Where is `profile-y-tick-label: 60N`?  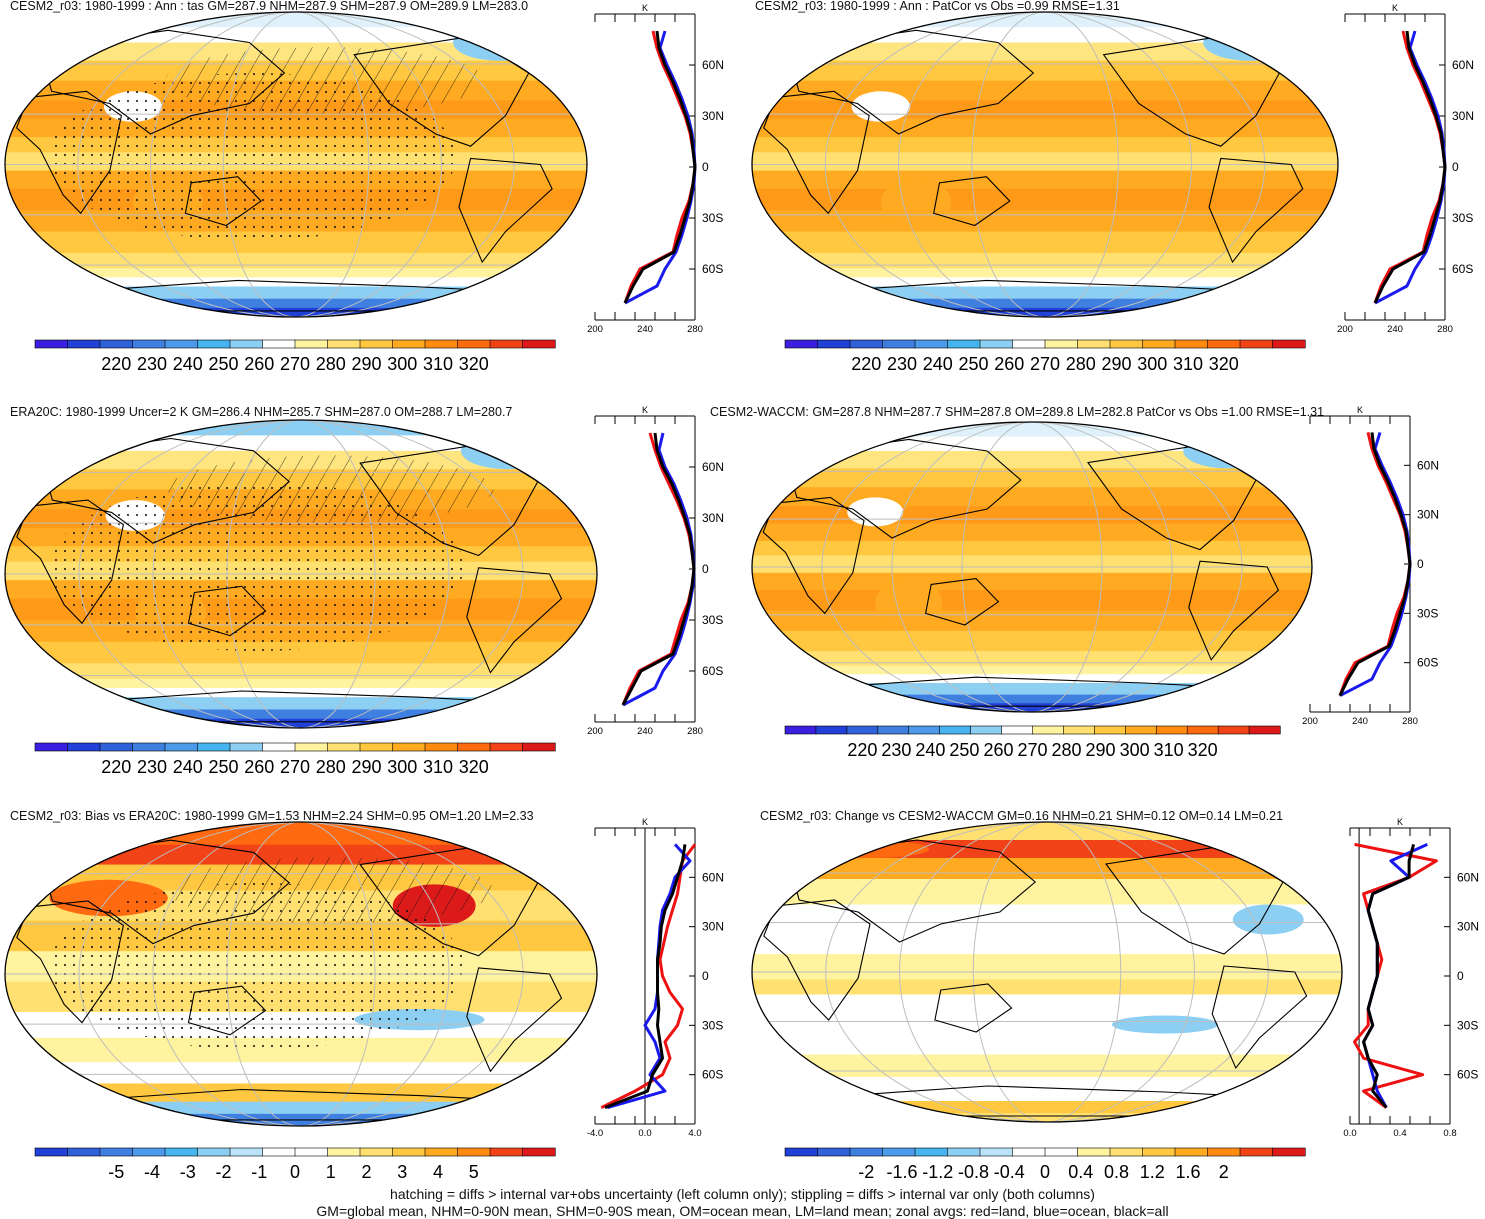
profile-y-tick-label: 60N is located at coordinates (1428, 465).